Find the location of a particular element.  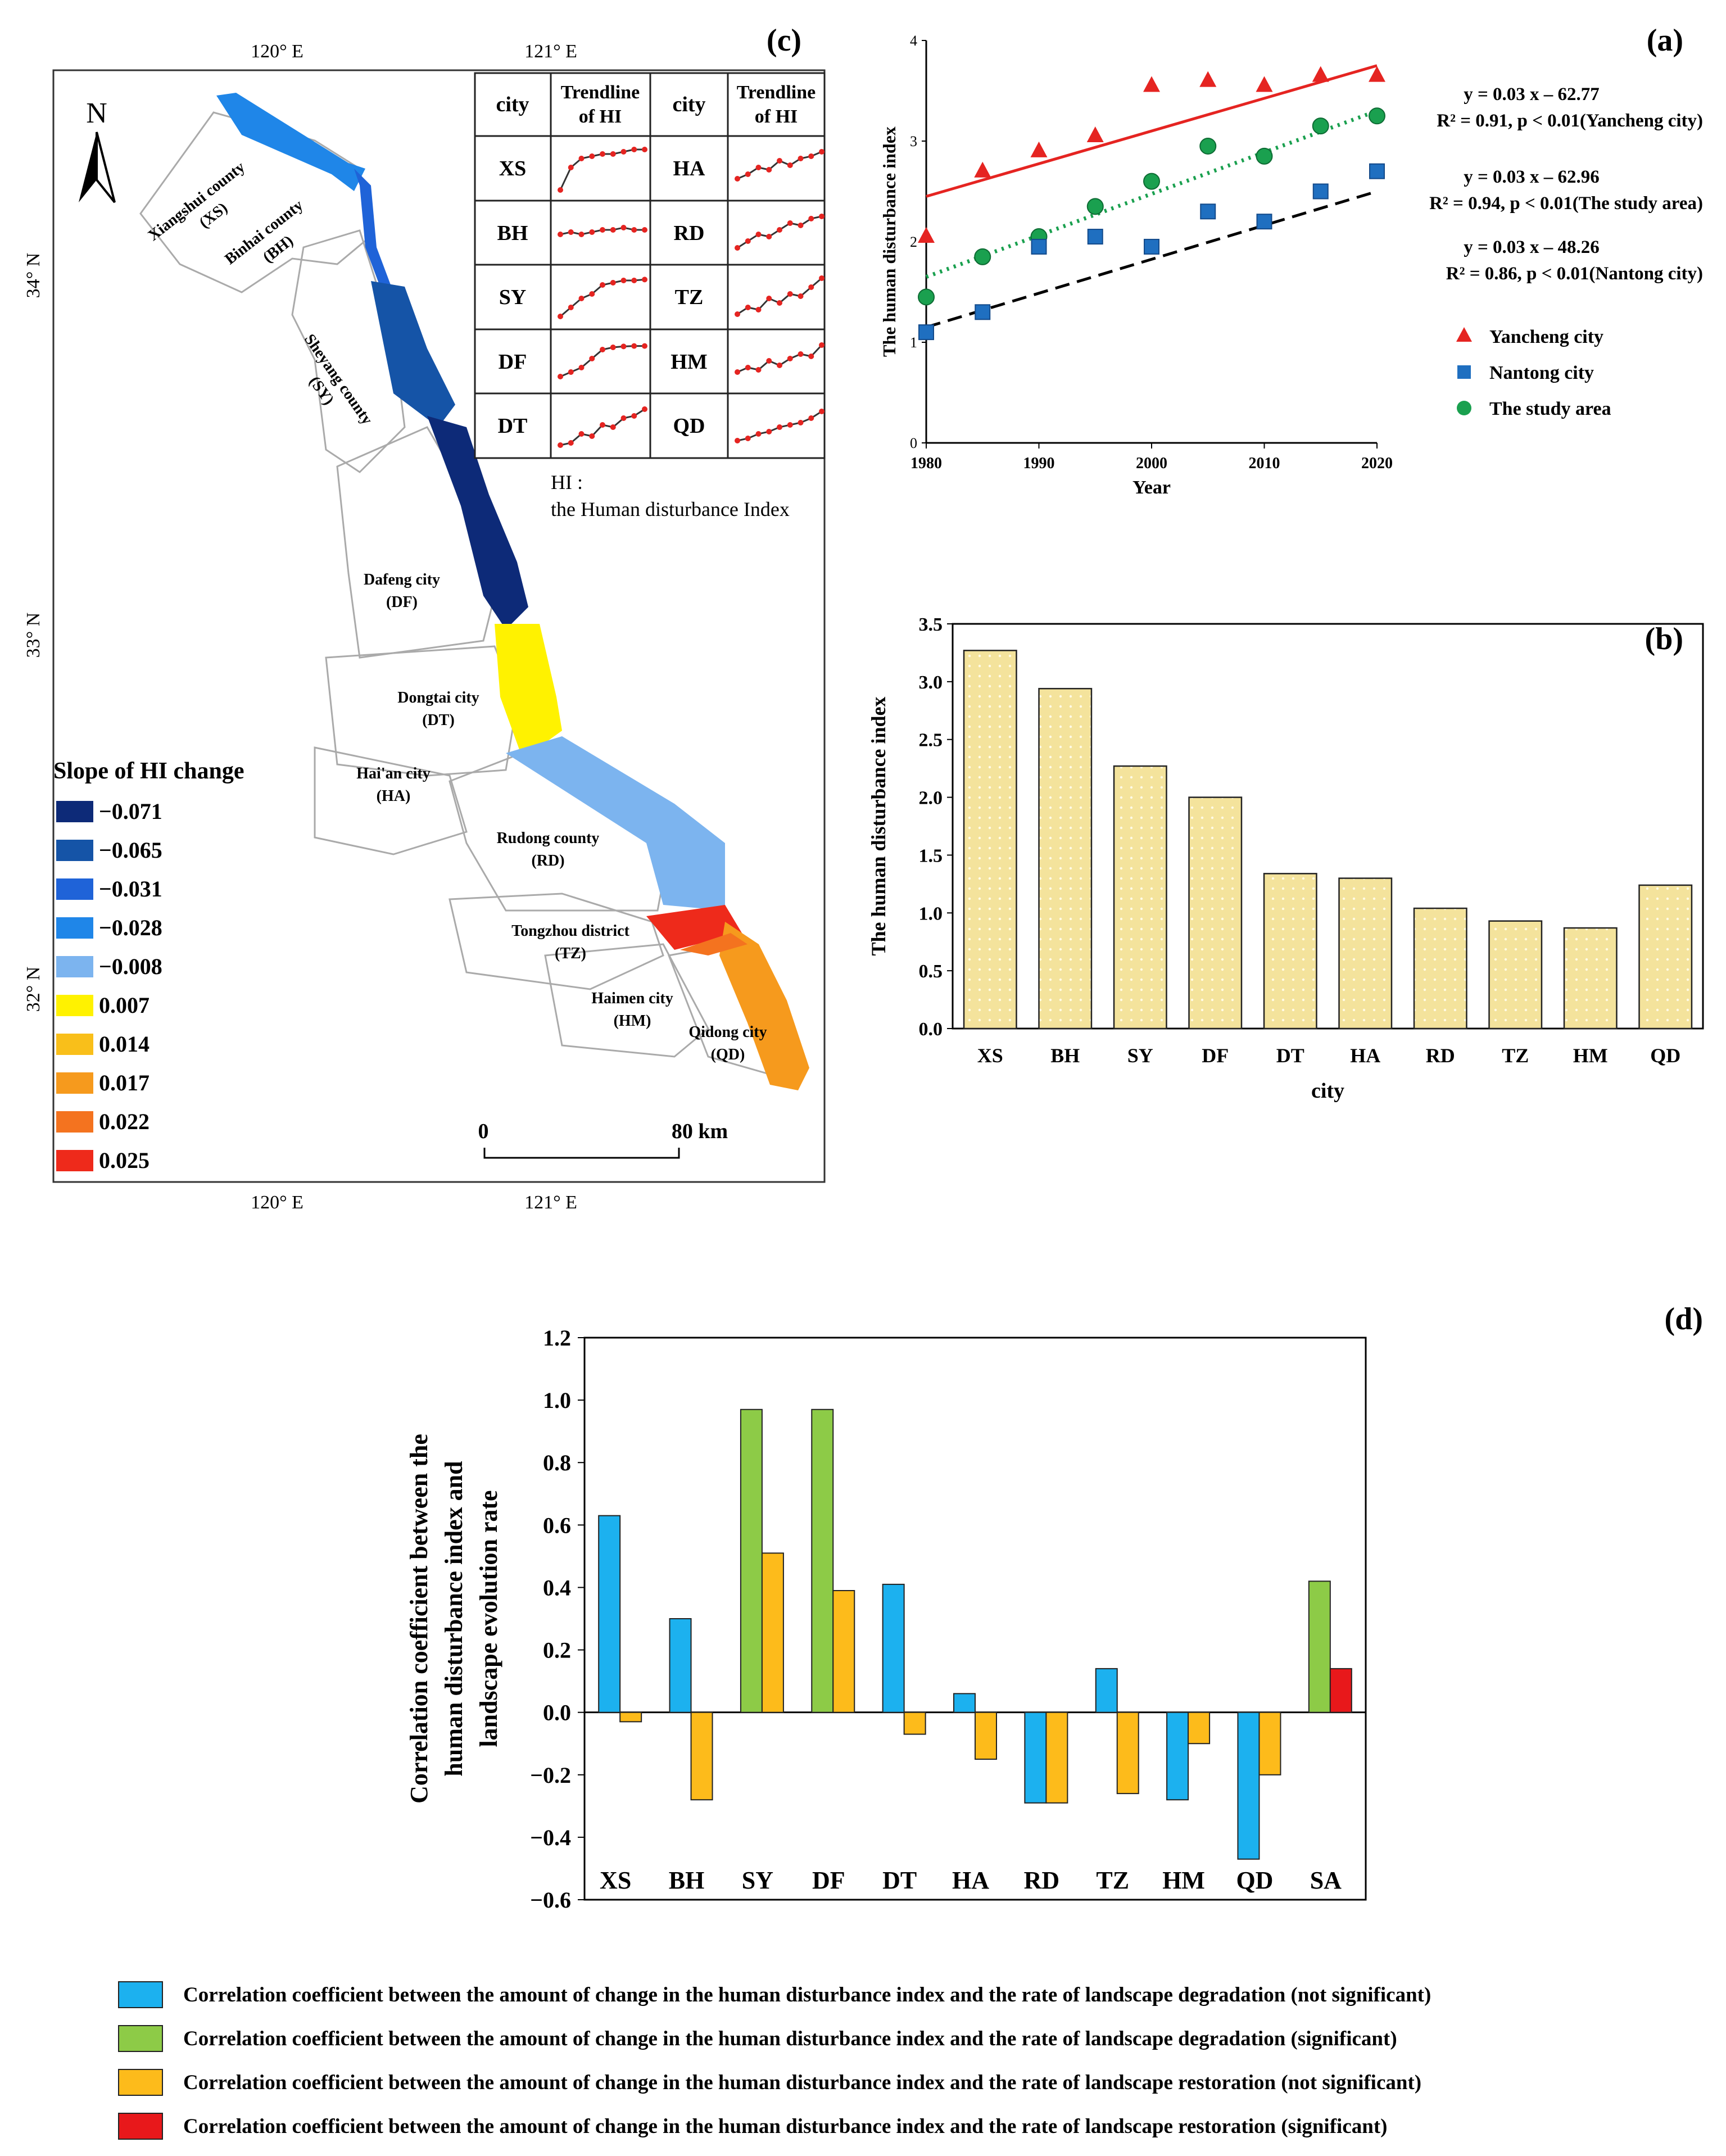

y-tick-label: 3.0 is located at coordinates (931, 682).